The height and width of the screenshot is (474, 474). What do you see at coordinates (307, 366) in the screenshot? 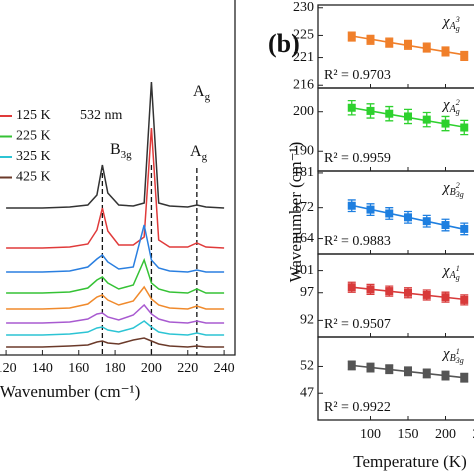
I see `y-tick-label: 52` at bounding box center [307, 366].